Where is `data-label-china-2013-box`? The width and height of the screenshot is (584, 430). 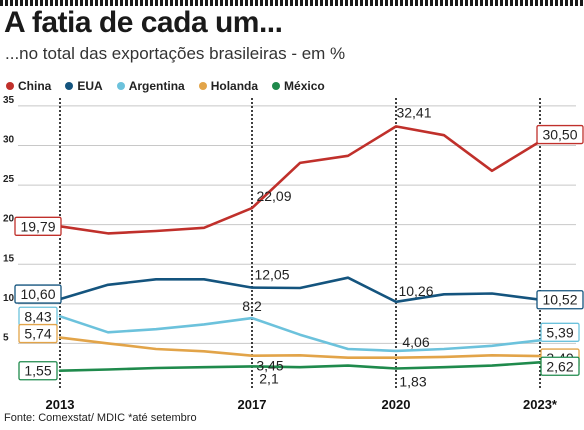 data-label-china-2013-box is located at coordinates (38, 226).